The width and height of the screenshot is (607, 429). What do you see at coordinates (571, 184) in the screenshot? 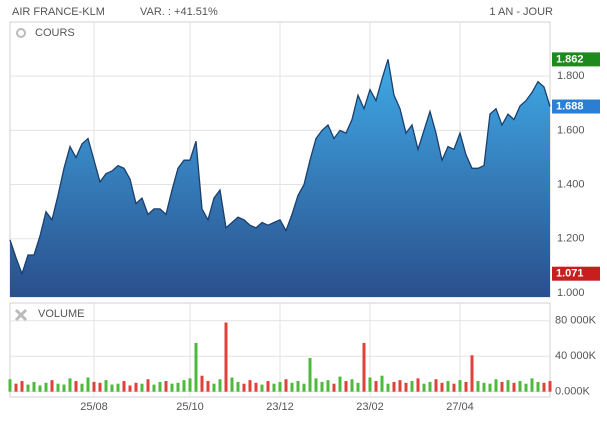
I see `y-tick-label: 1.400` at bounding box center [571, 184].